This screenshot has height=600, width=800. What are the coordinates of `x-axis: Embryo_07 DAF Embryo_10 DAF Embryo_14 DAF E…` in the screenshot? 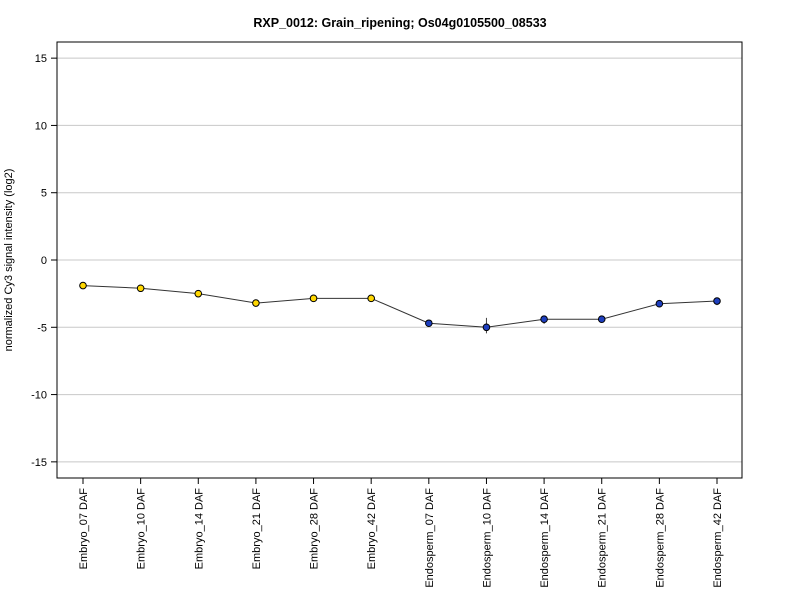 It's located at (401, 533).